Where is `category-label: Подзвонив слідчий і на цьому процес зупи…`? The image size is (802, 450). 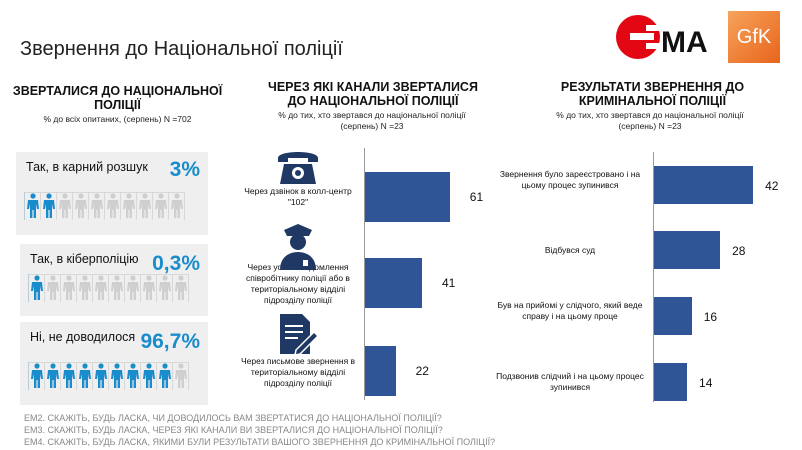 category-label: Подзвонив слідчий і на цьому процес зупи… is located at coordinates (570, 381).